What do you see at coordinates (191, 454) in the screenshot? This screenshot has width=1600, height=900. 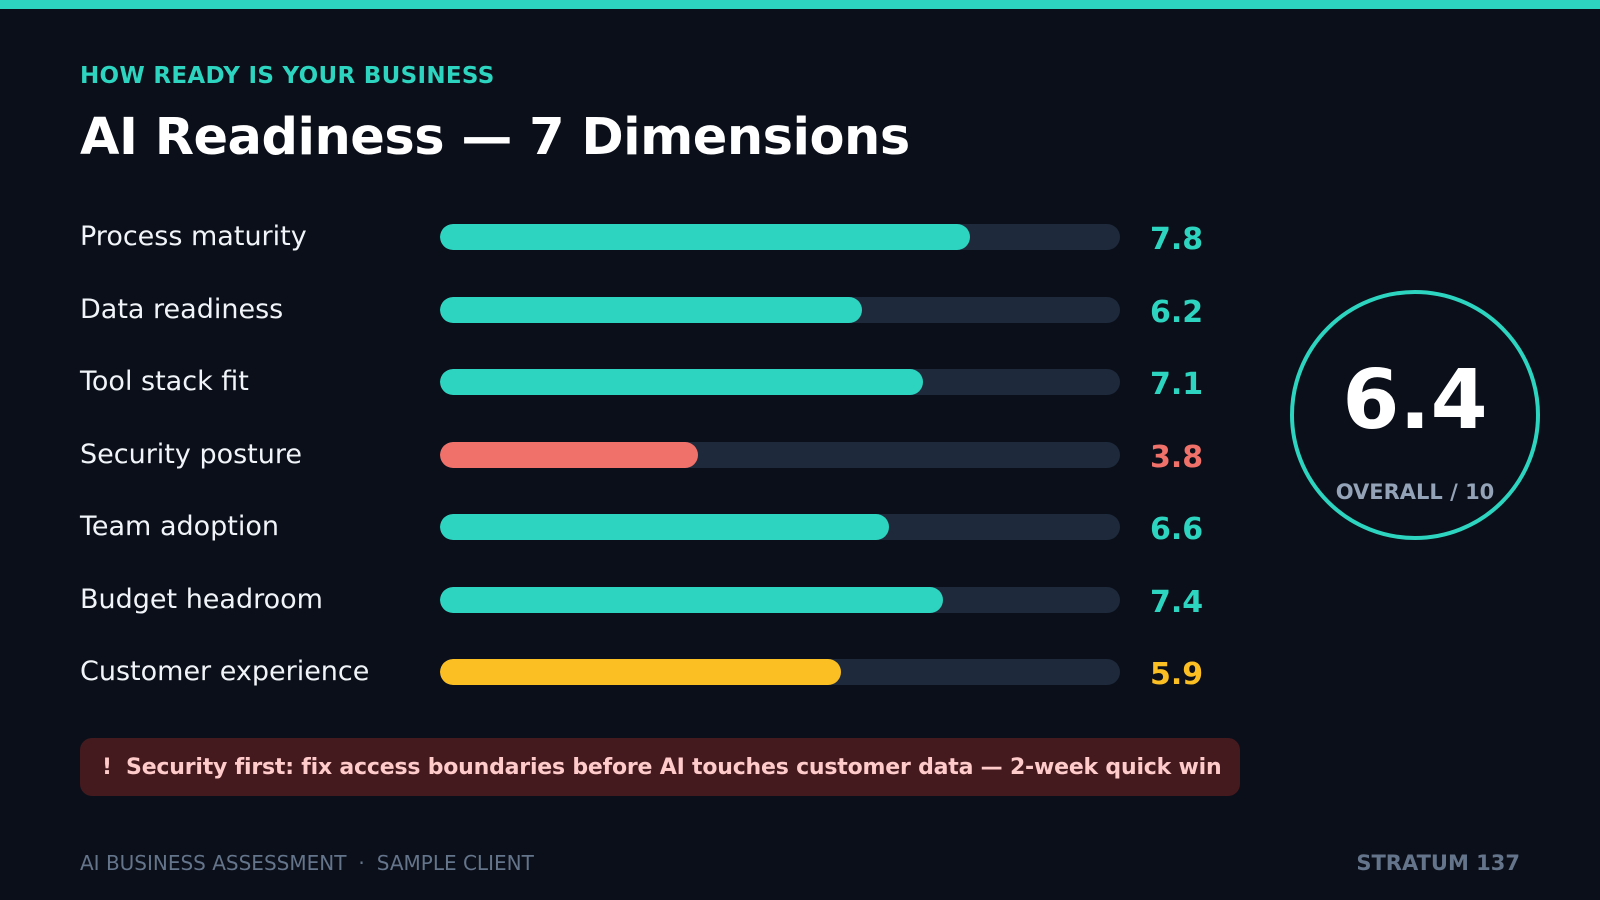 I see `dimension-label: Security posture` at bounding box center [191, 454].